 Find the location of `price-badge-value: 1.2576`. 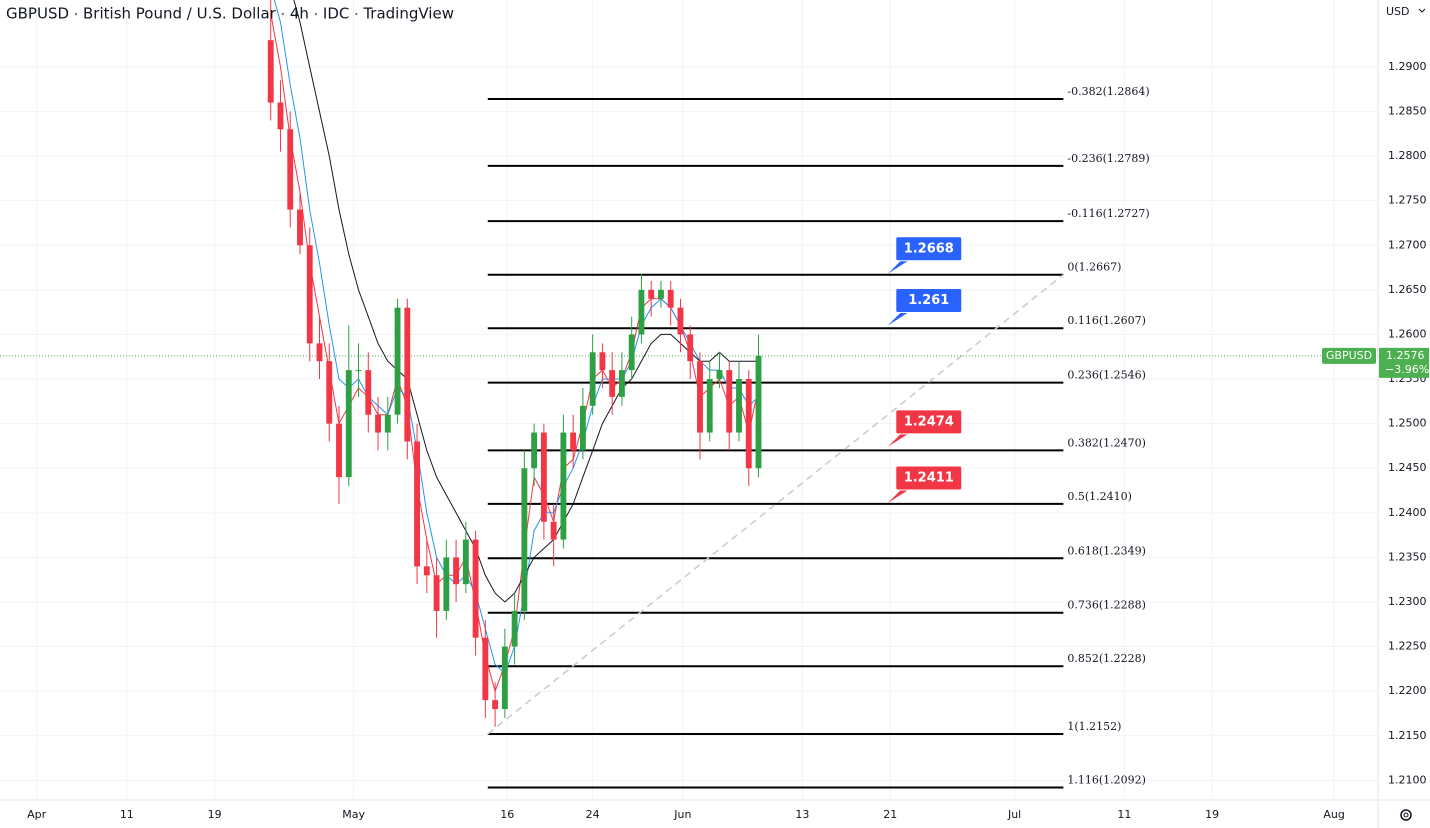

price-badge-value: 1.2576 is located at coordinates (1405, 355).